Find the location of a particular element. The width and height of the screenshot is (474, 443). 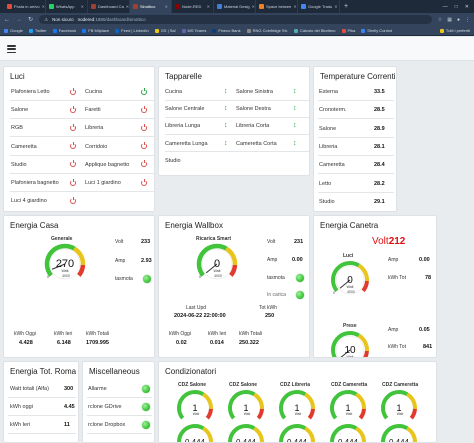

bookmark-twitter: Twitter is located at coordinates (37, 30).